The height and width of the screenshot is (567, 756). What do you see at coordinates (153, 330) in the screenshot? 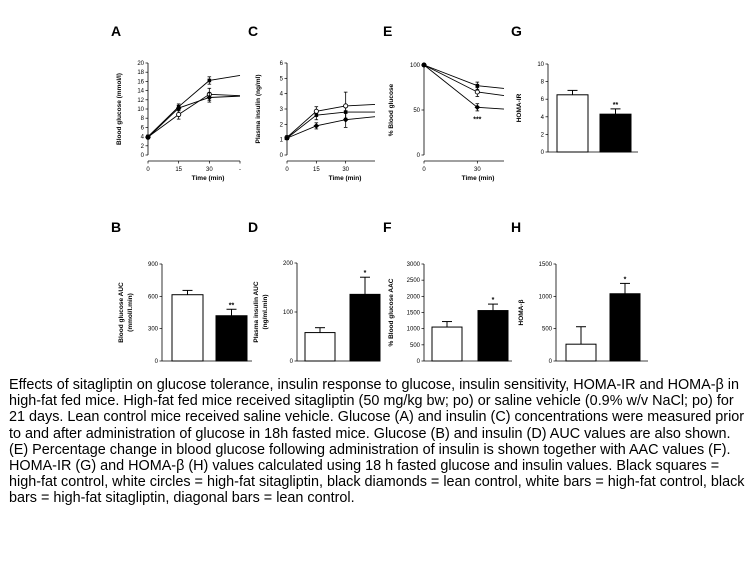
I see `y-tick-label: 300` at bounding box center [153, 330].